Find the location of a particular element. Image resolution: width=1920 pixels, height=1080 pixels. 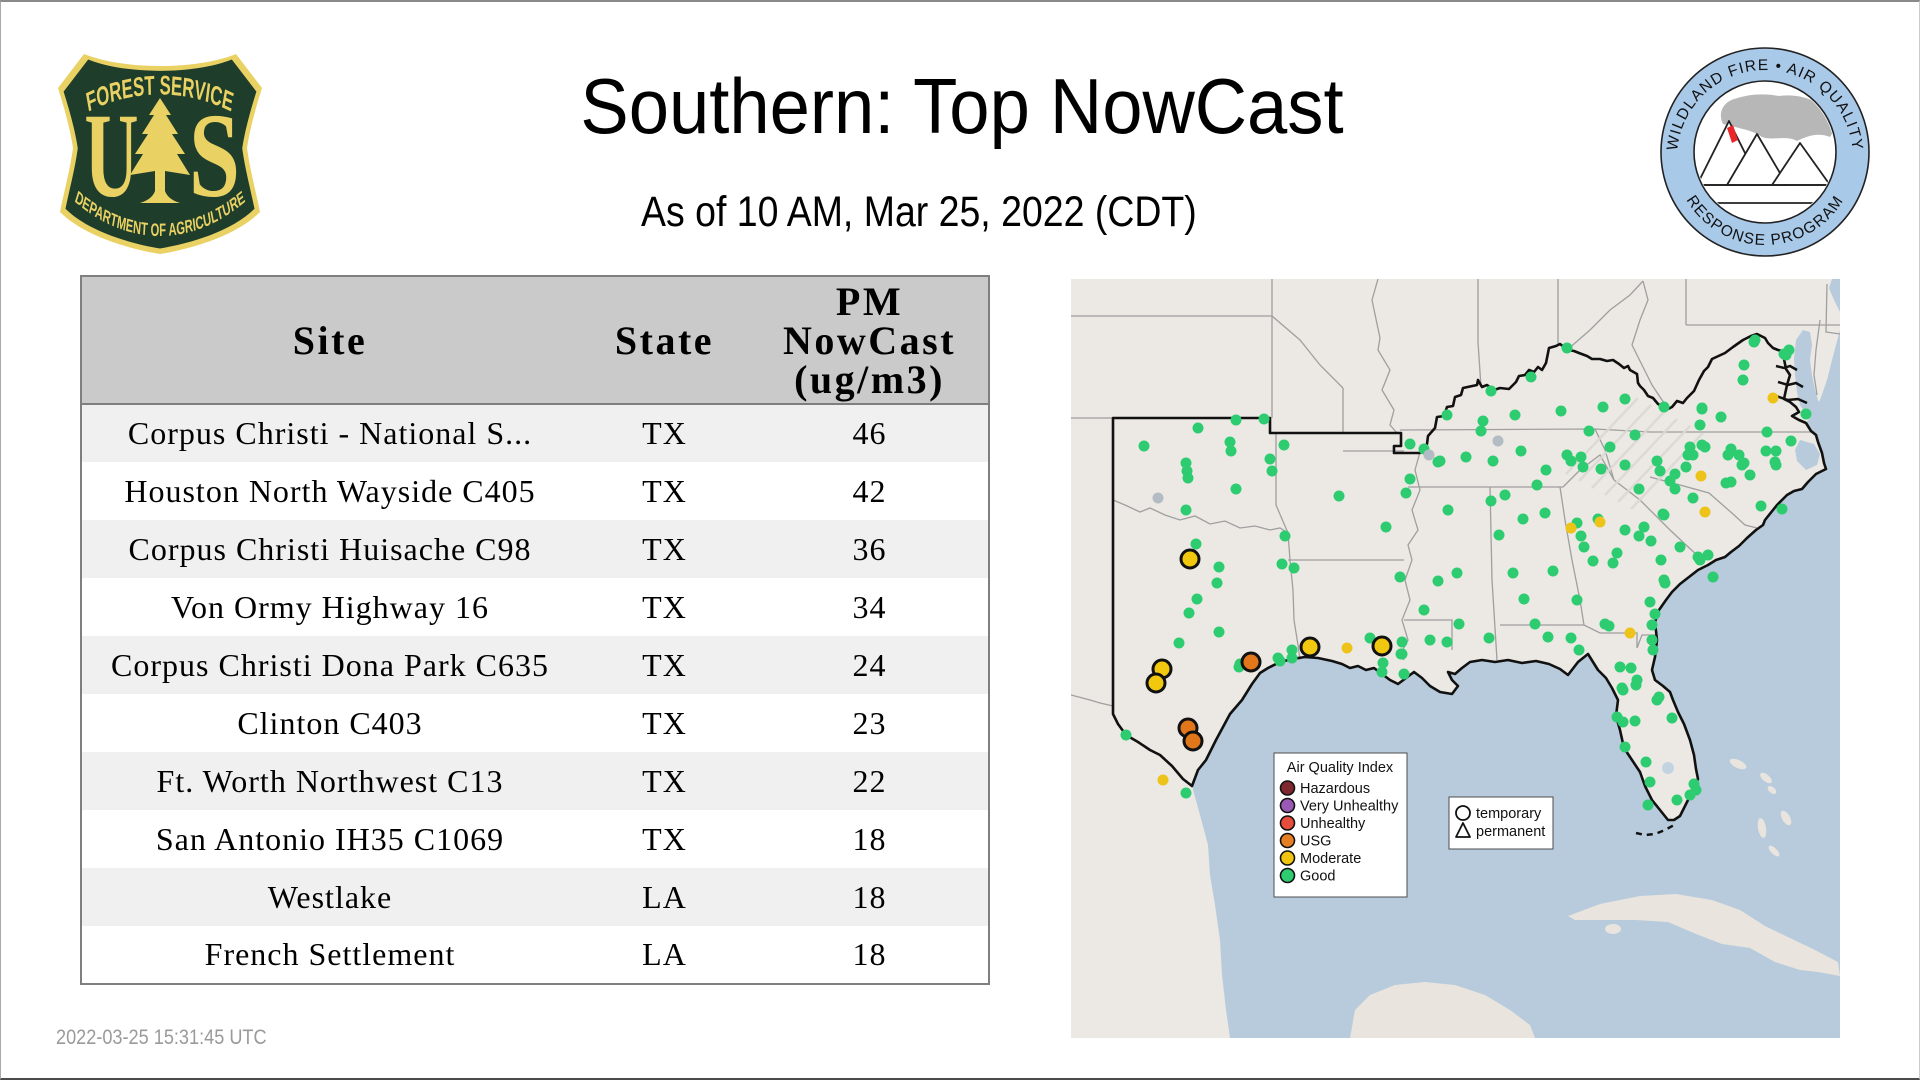

svg-text: temporary is located at coordinates (1509, 814).